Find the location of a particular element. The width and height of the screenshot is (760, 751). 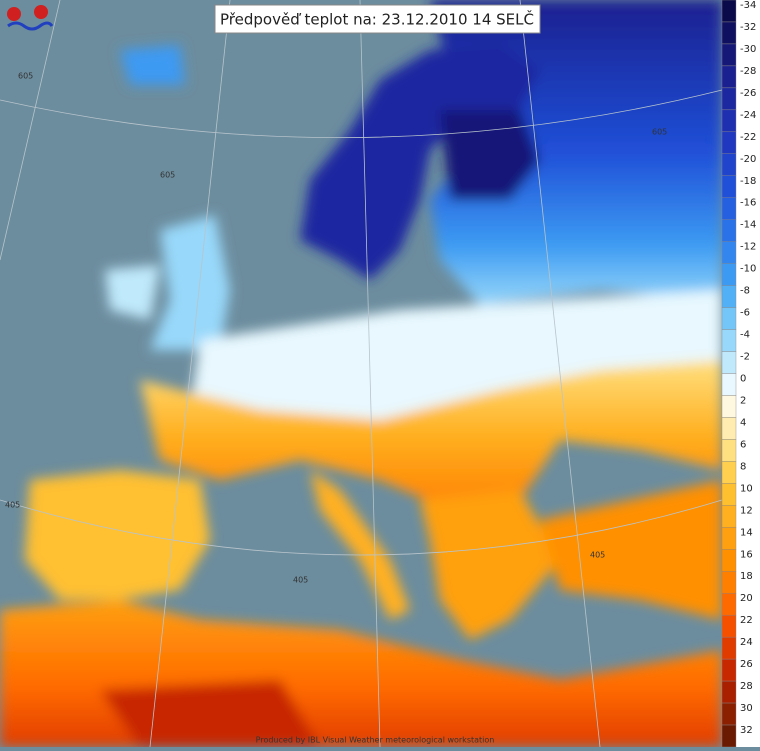

legend-label: -4 is located at coordinates (745, 335).